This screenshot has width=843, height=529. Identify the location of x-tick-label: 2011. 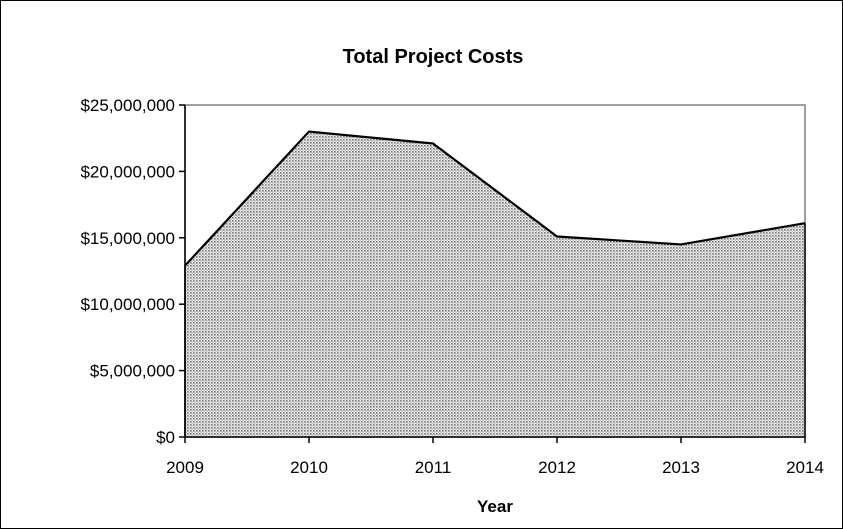
(433, 467).